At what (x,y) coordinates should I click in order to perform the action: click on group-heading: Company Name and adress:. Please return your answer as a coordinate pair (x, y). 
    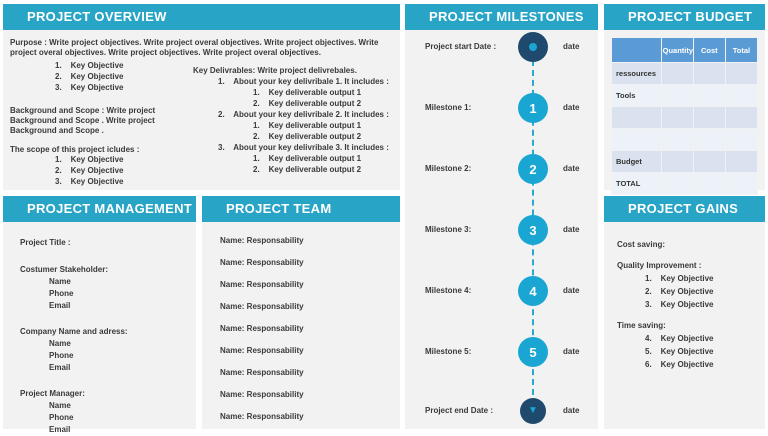
    Looking at the image, I should click on (74, 331).